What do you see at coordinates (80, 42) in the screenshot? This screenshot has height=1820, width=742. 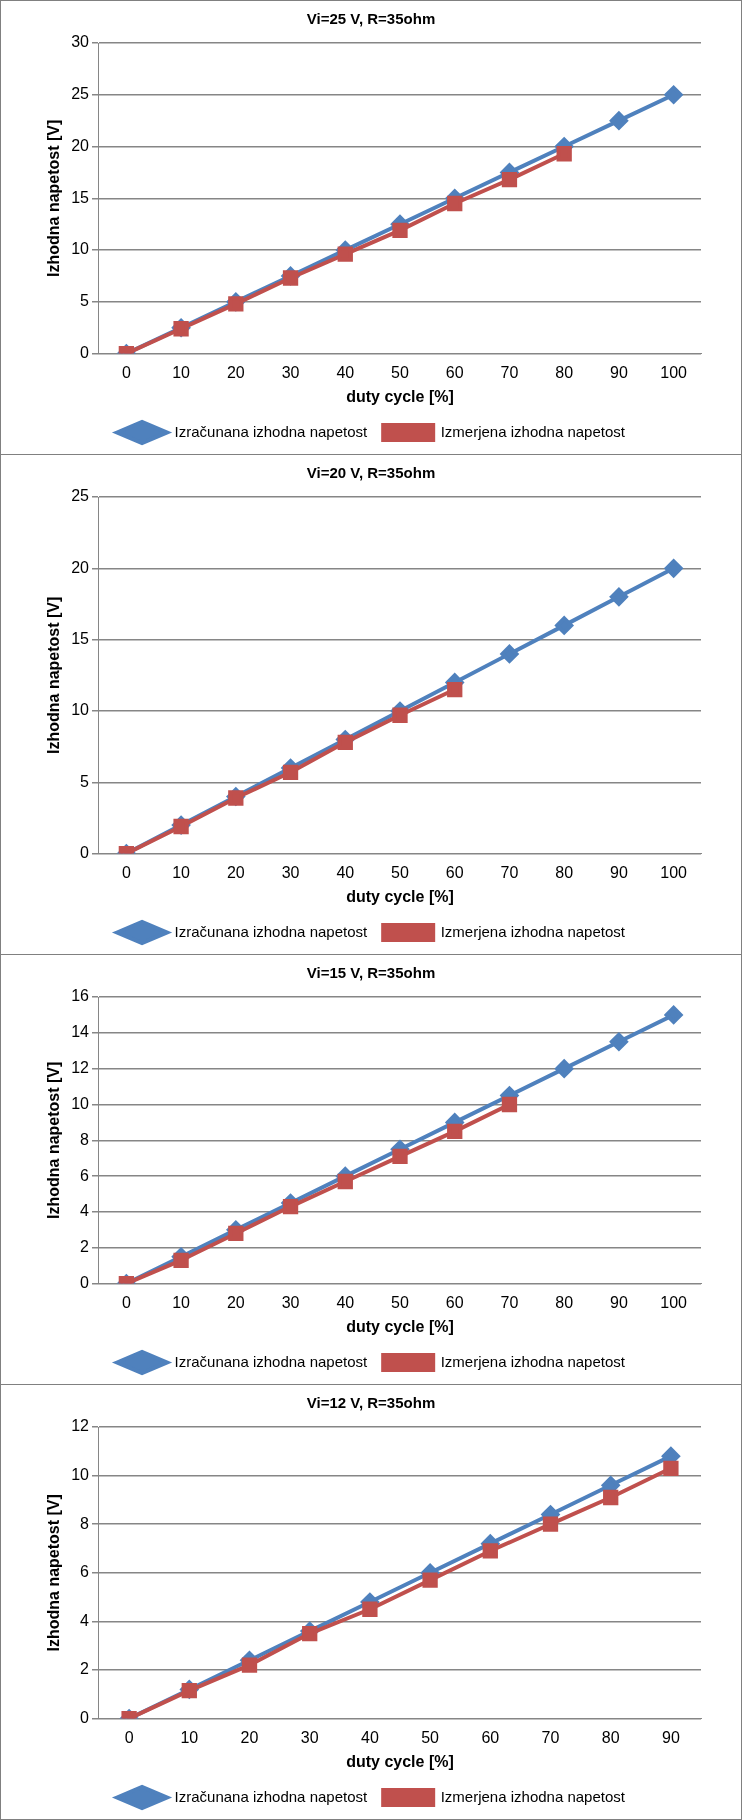 I see `y-tick-label: 30` at bounding box center [80, 42].